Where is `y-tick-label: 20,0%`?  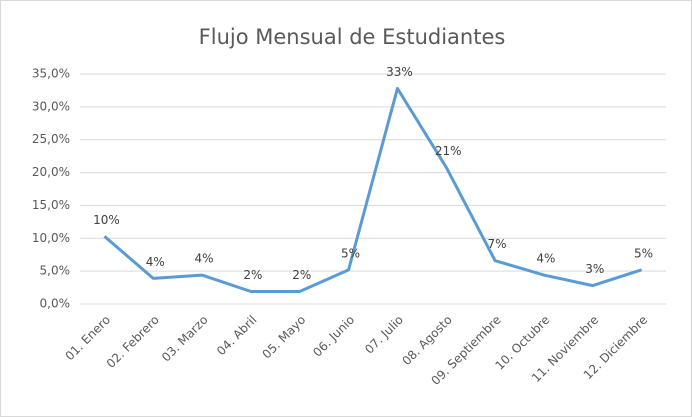 y-tick-label: 20,0% is located at coordinates (51, 172).